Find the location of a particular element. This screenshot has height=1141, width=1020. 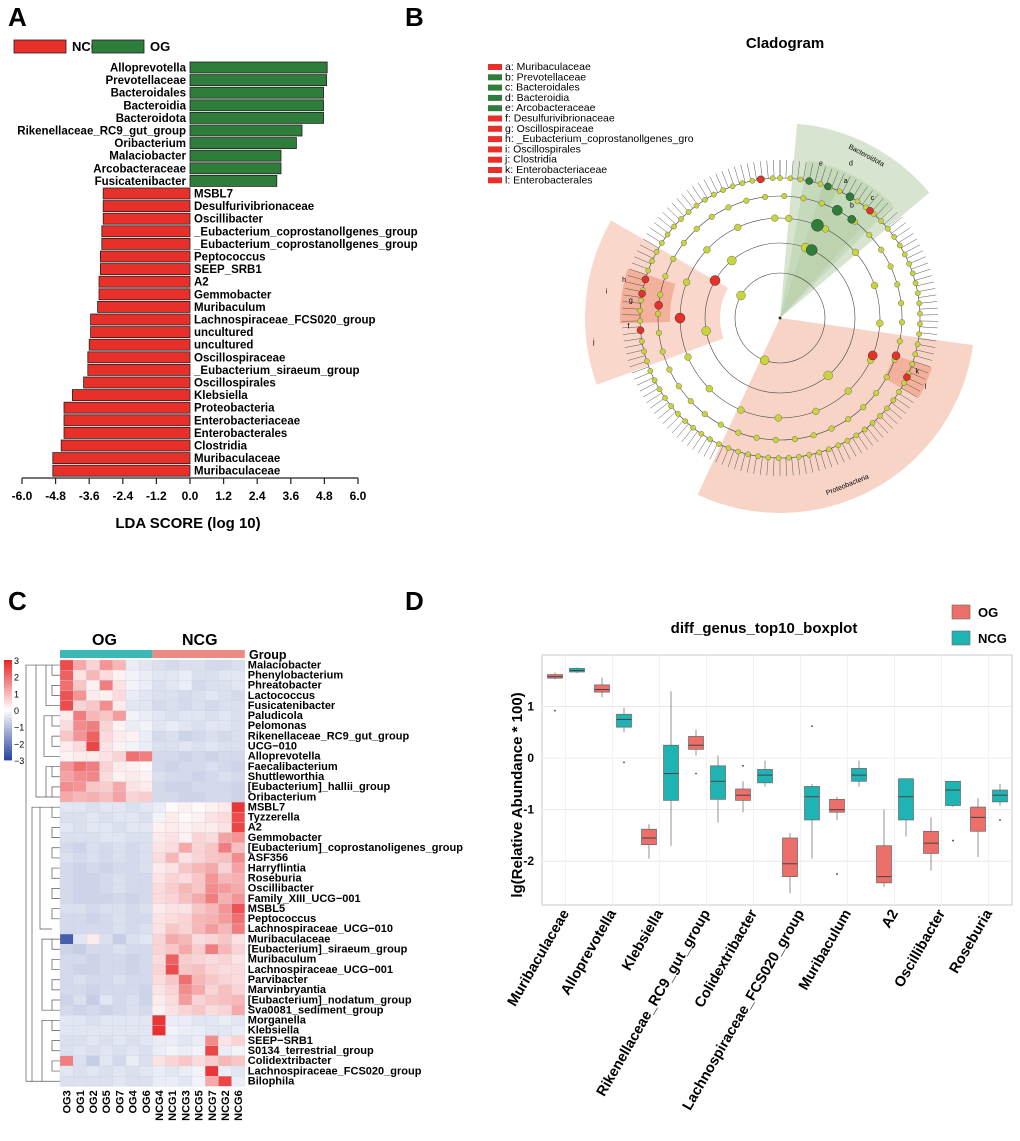

node-letter-a: a is located at coordinates (846, 181).